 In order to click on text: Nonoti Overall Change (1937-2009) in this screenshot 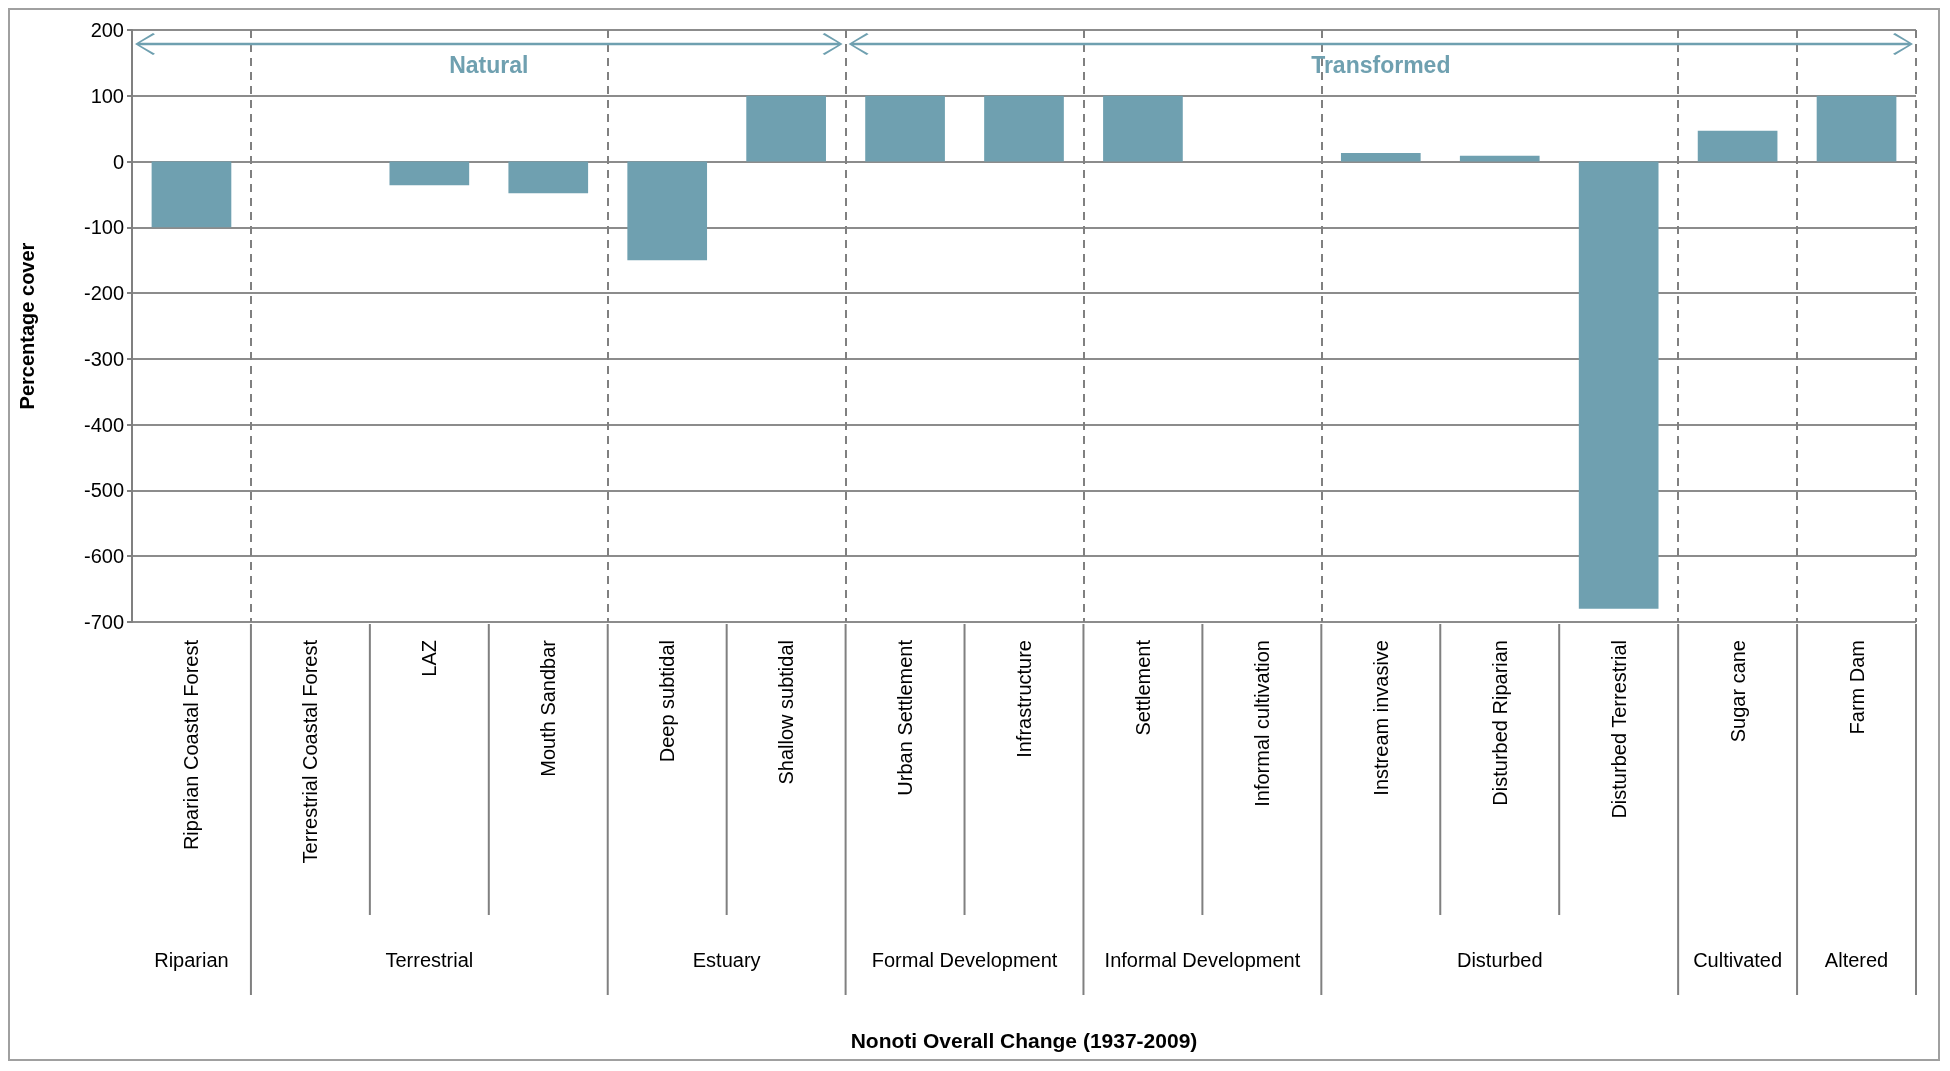, I will do `click(1024, 1040)`.